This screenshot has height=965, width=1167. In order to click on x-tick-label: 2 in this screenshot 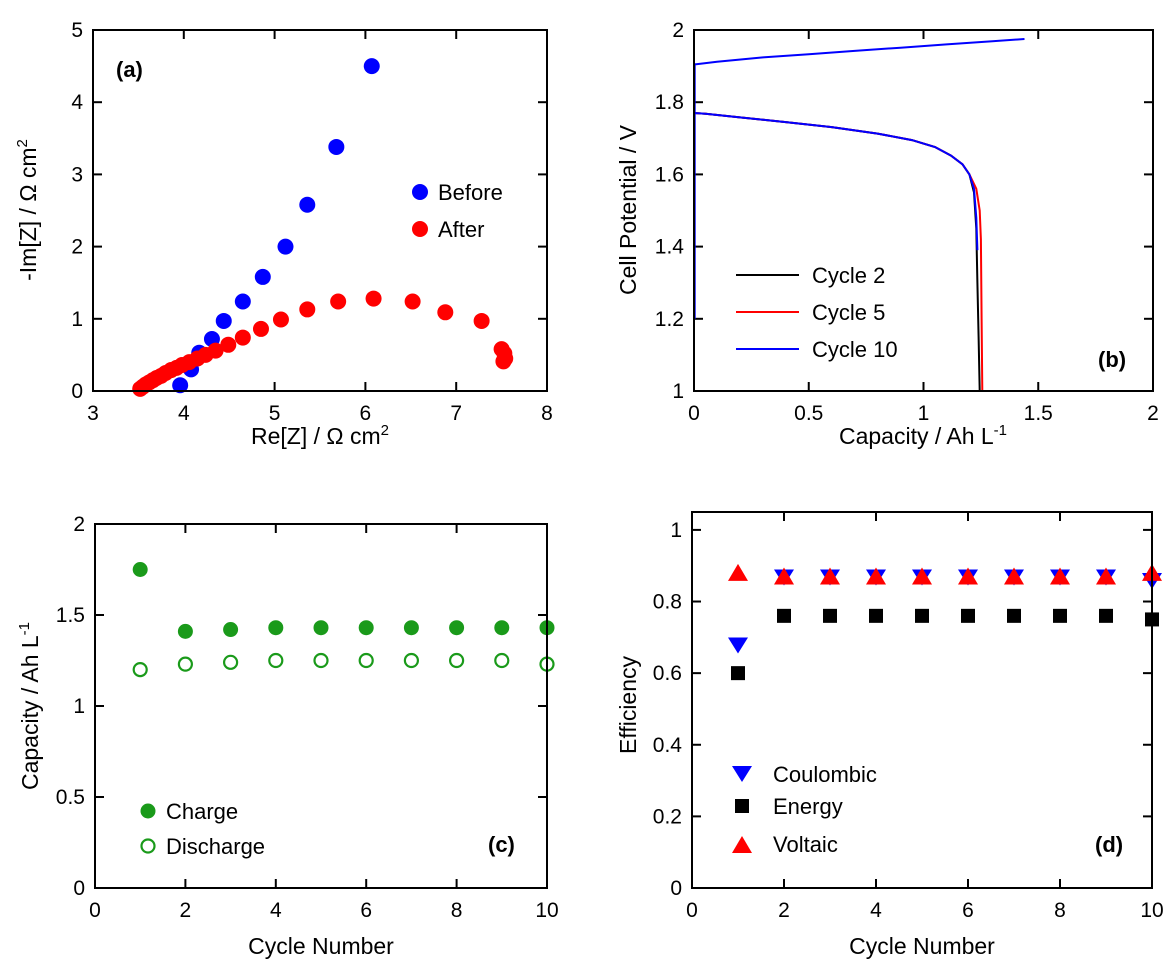, I will do `click(784, 910)`.